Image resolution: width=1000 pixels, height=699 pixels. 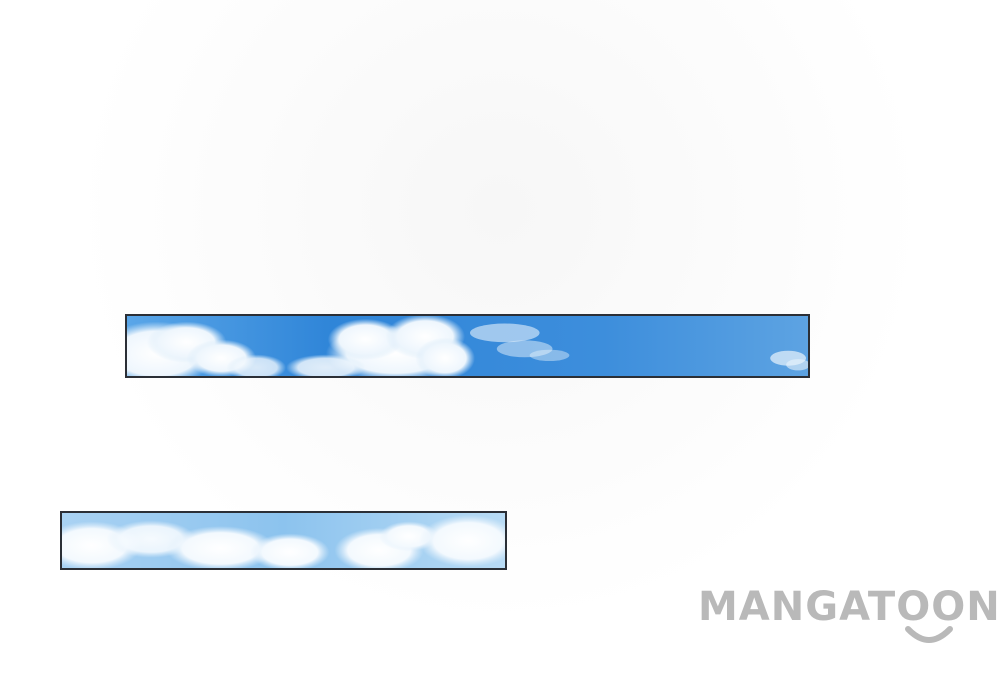 I want to click on sky-panel-top, so click(x=467, y=346).